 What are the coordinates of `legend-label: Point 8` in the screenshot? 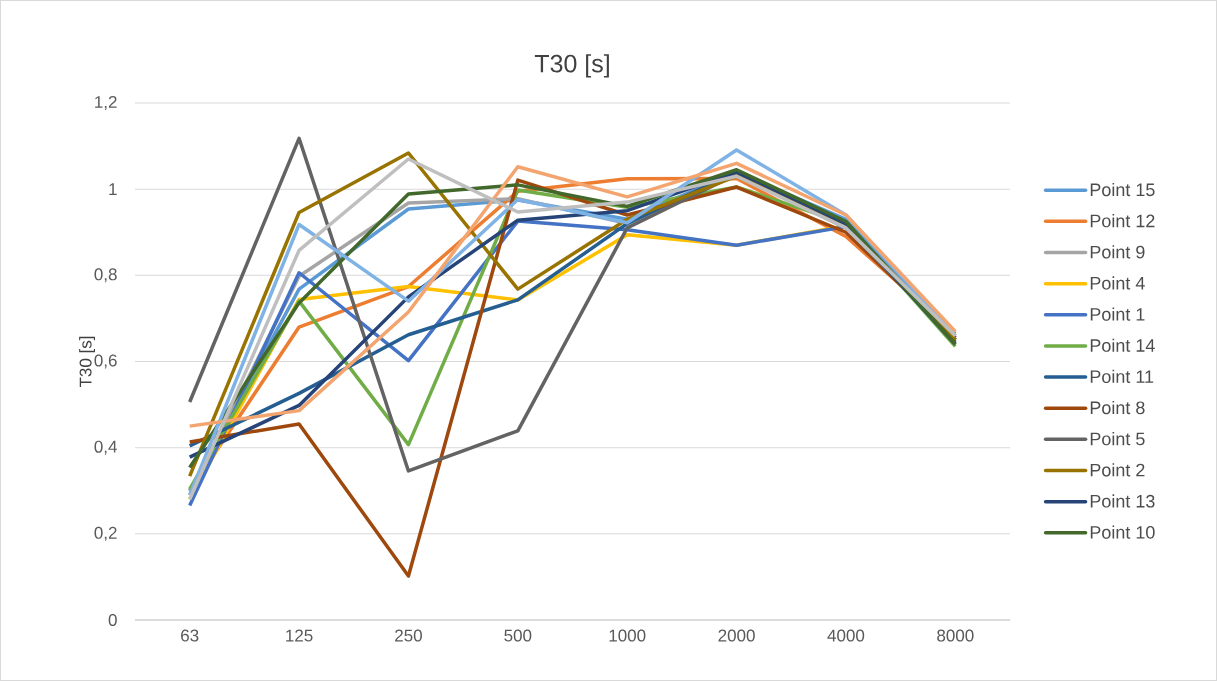 It's located at (1117, 407).